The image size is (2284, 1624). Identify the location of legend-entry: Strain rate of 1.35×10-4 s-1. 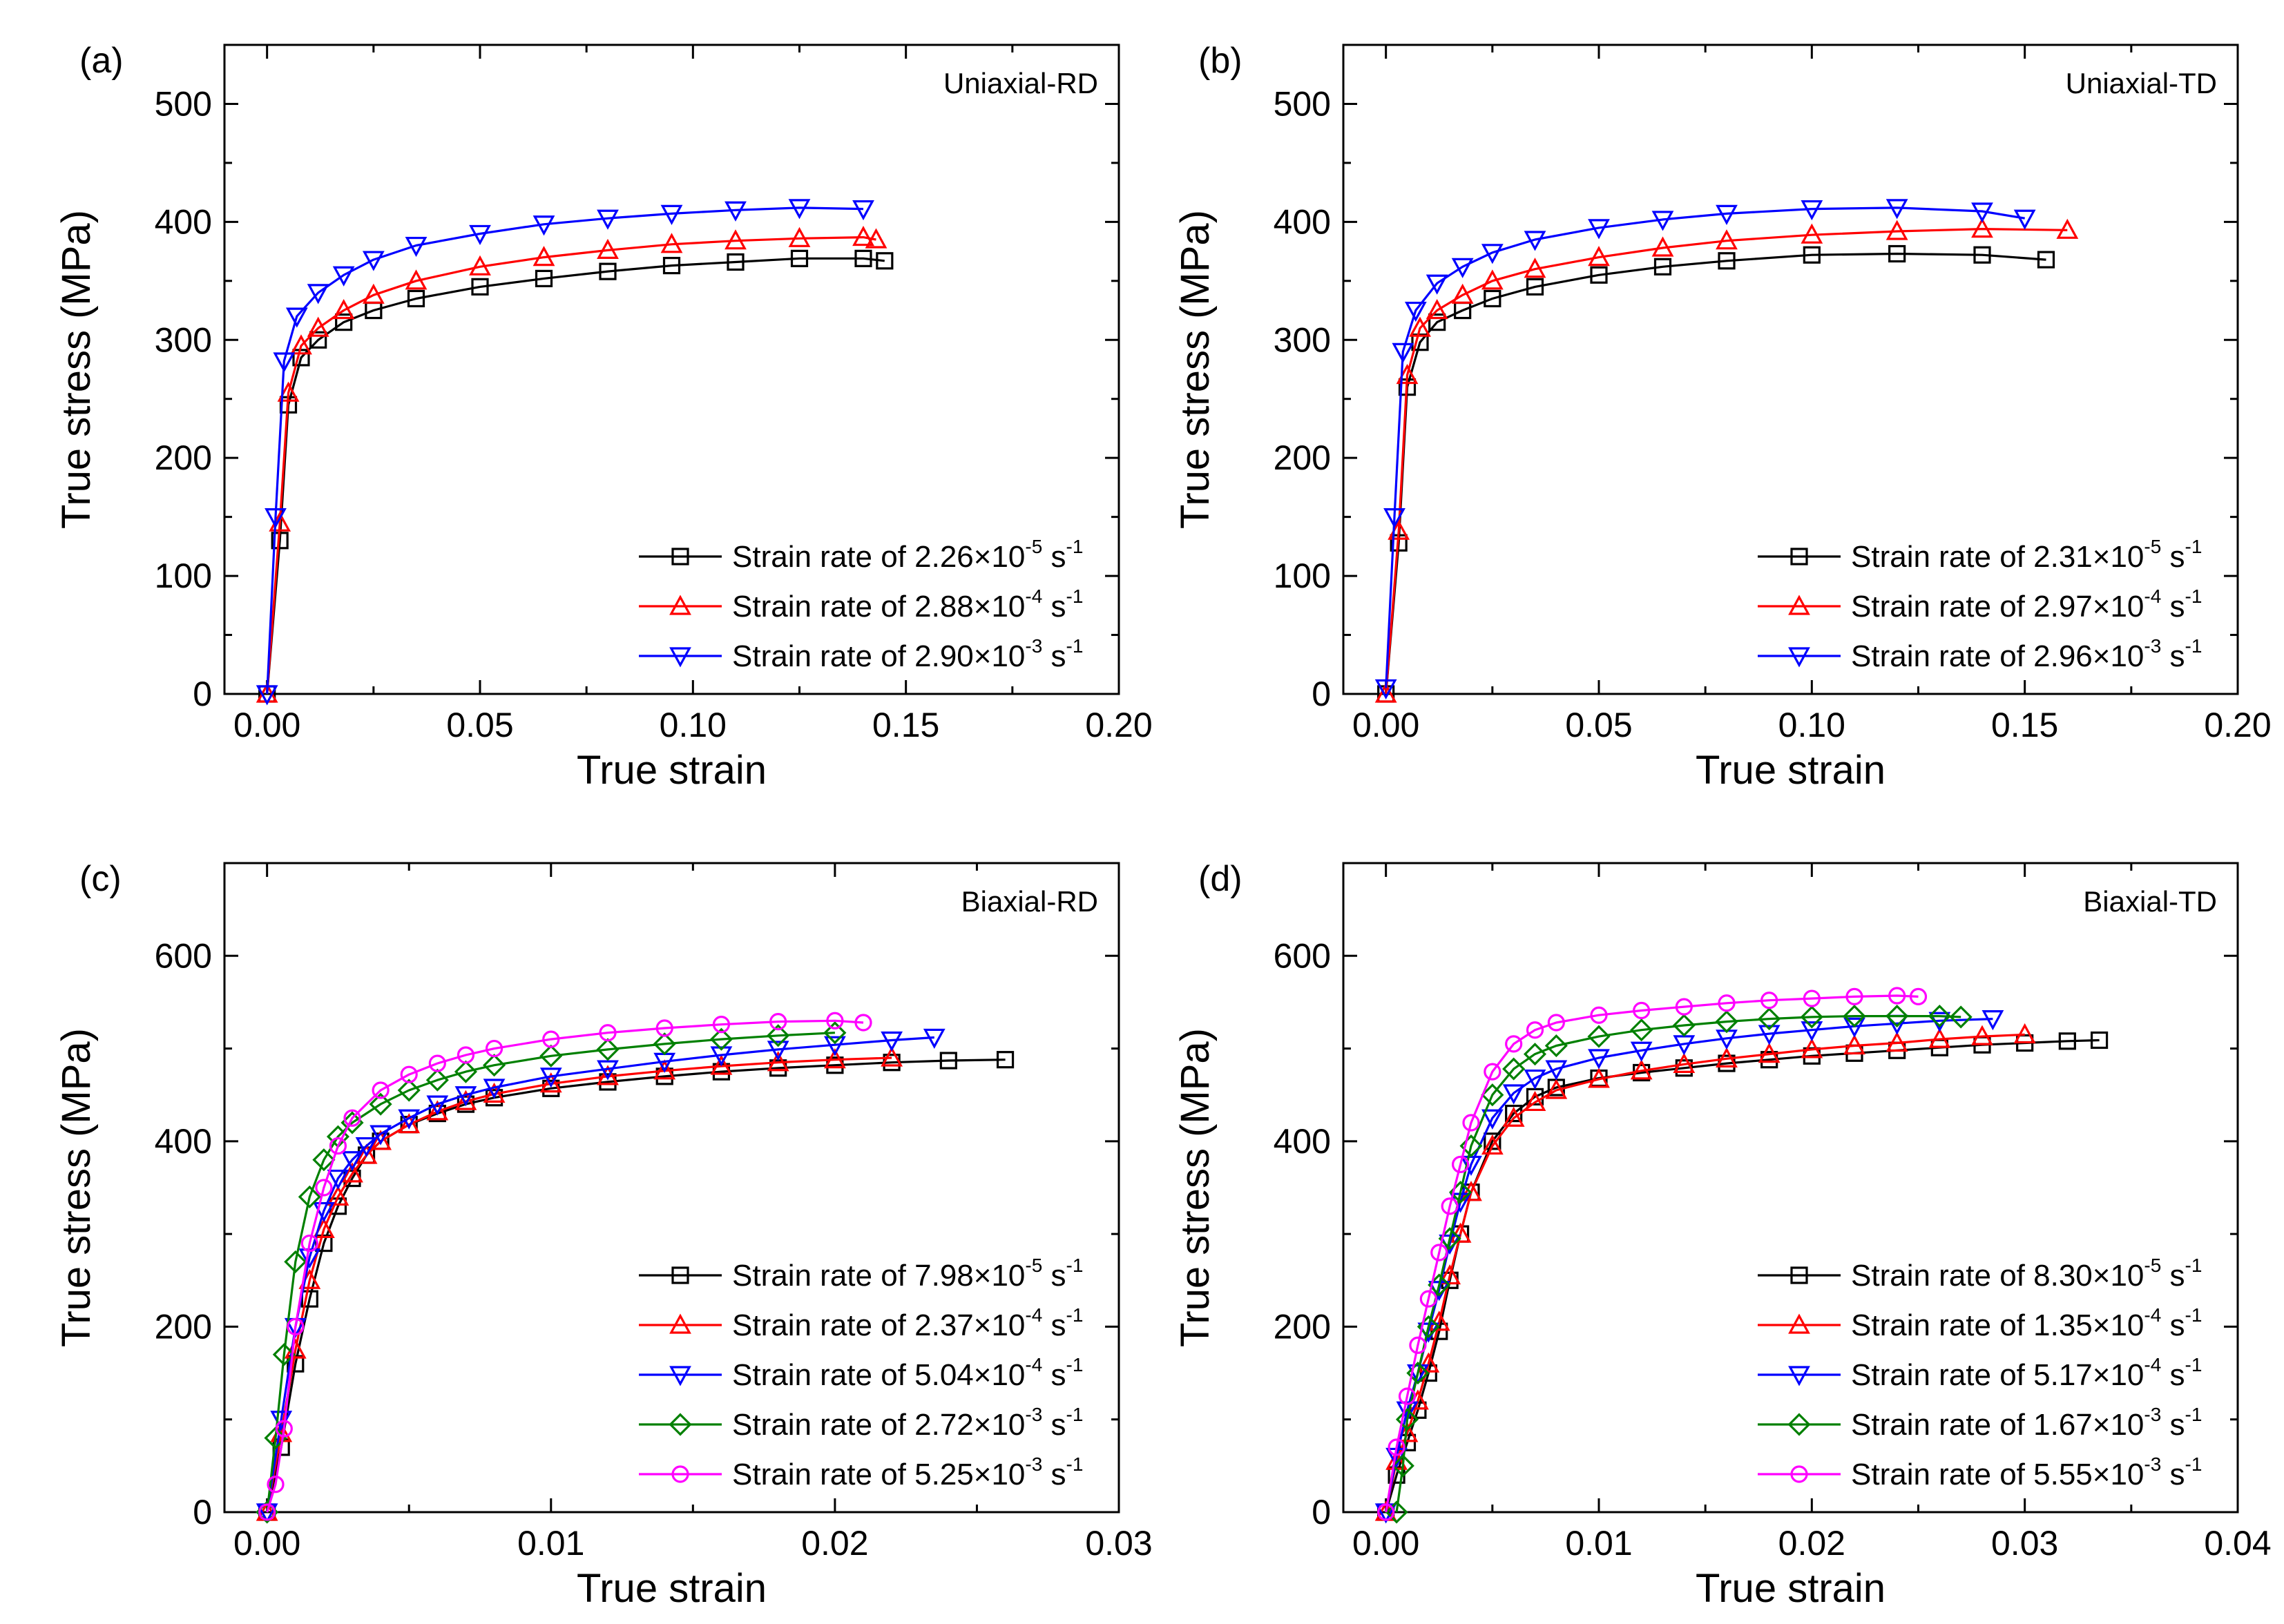
(1980, 1323).